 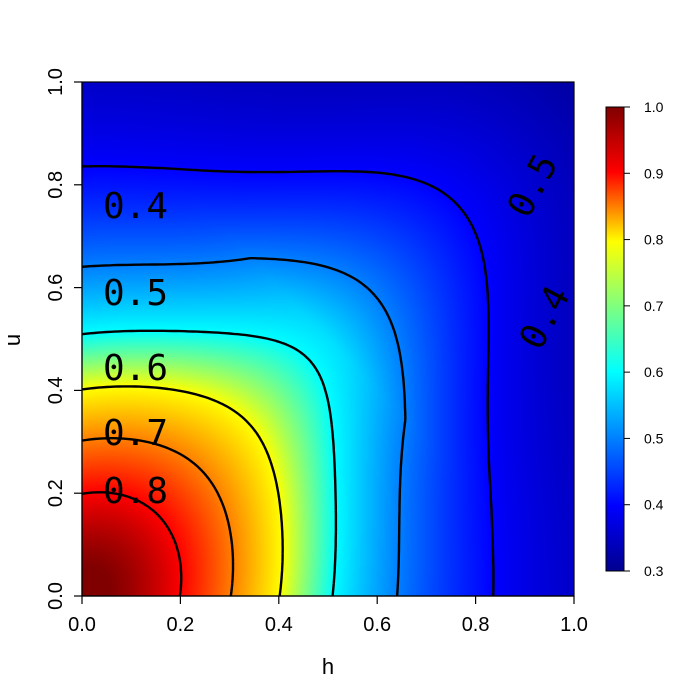 I want to click on x-tick-label: 1.0, so click(x=574, y=625).